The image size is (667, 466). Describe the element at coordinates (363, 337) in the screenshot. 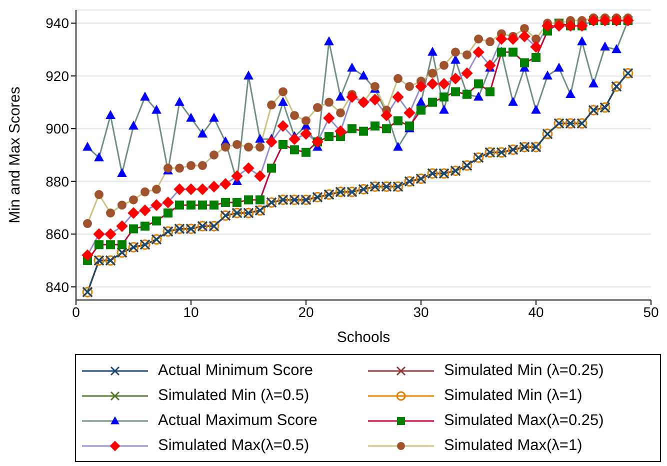

I see `x-axis-title: Schools` at that location.